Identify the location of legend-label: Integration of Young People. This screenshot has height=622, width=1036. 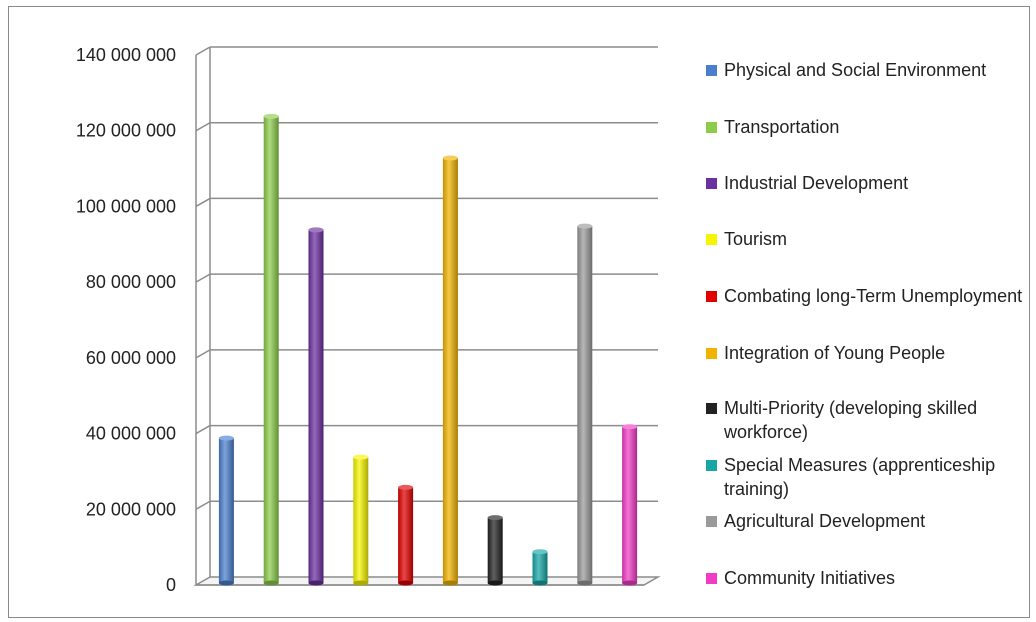
(835, 353).